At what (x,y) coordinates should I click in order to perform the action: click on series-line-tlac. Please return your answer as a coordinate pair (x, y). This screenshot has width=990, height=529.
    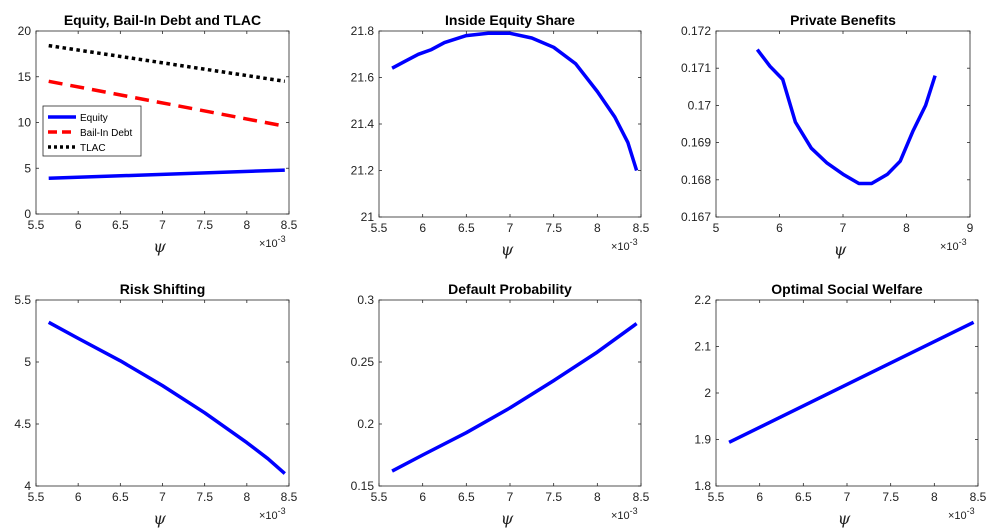
    Looking at the image, I should click on (167, 63).